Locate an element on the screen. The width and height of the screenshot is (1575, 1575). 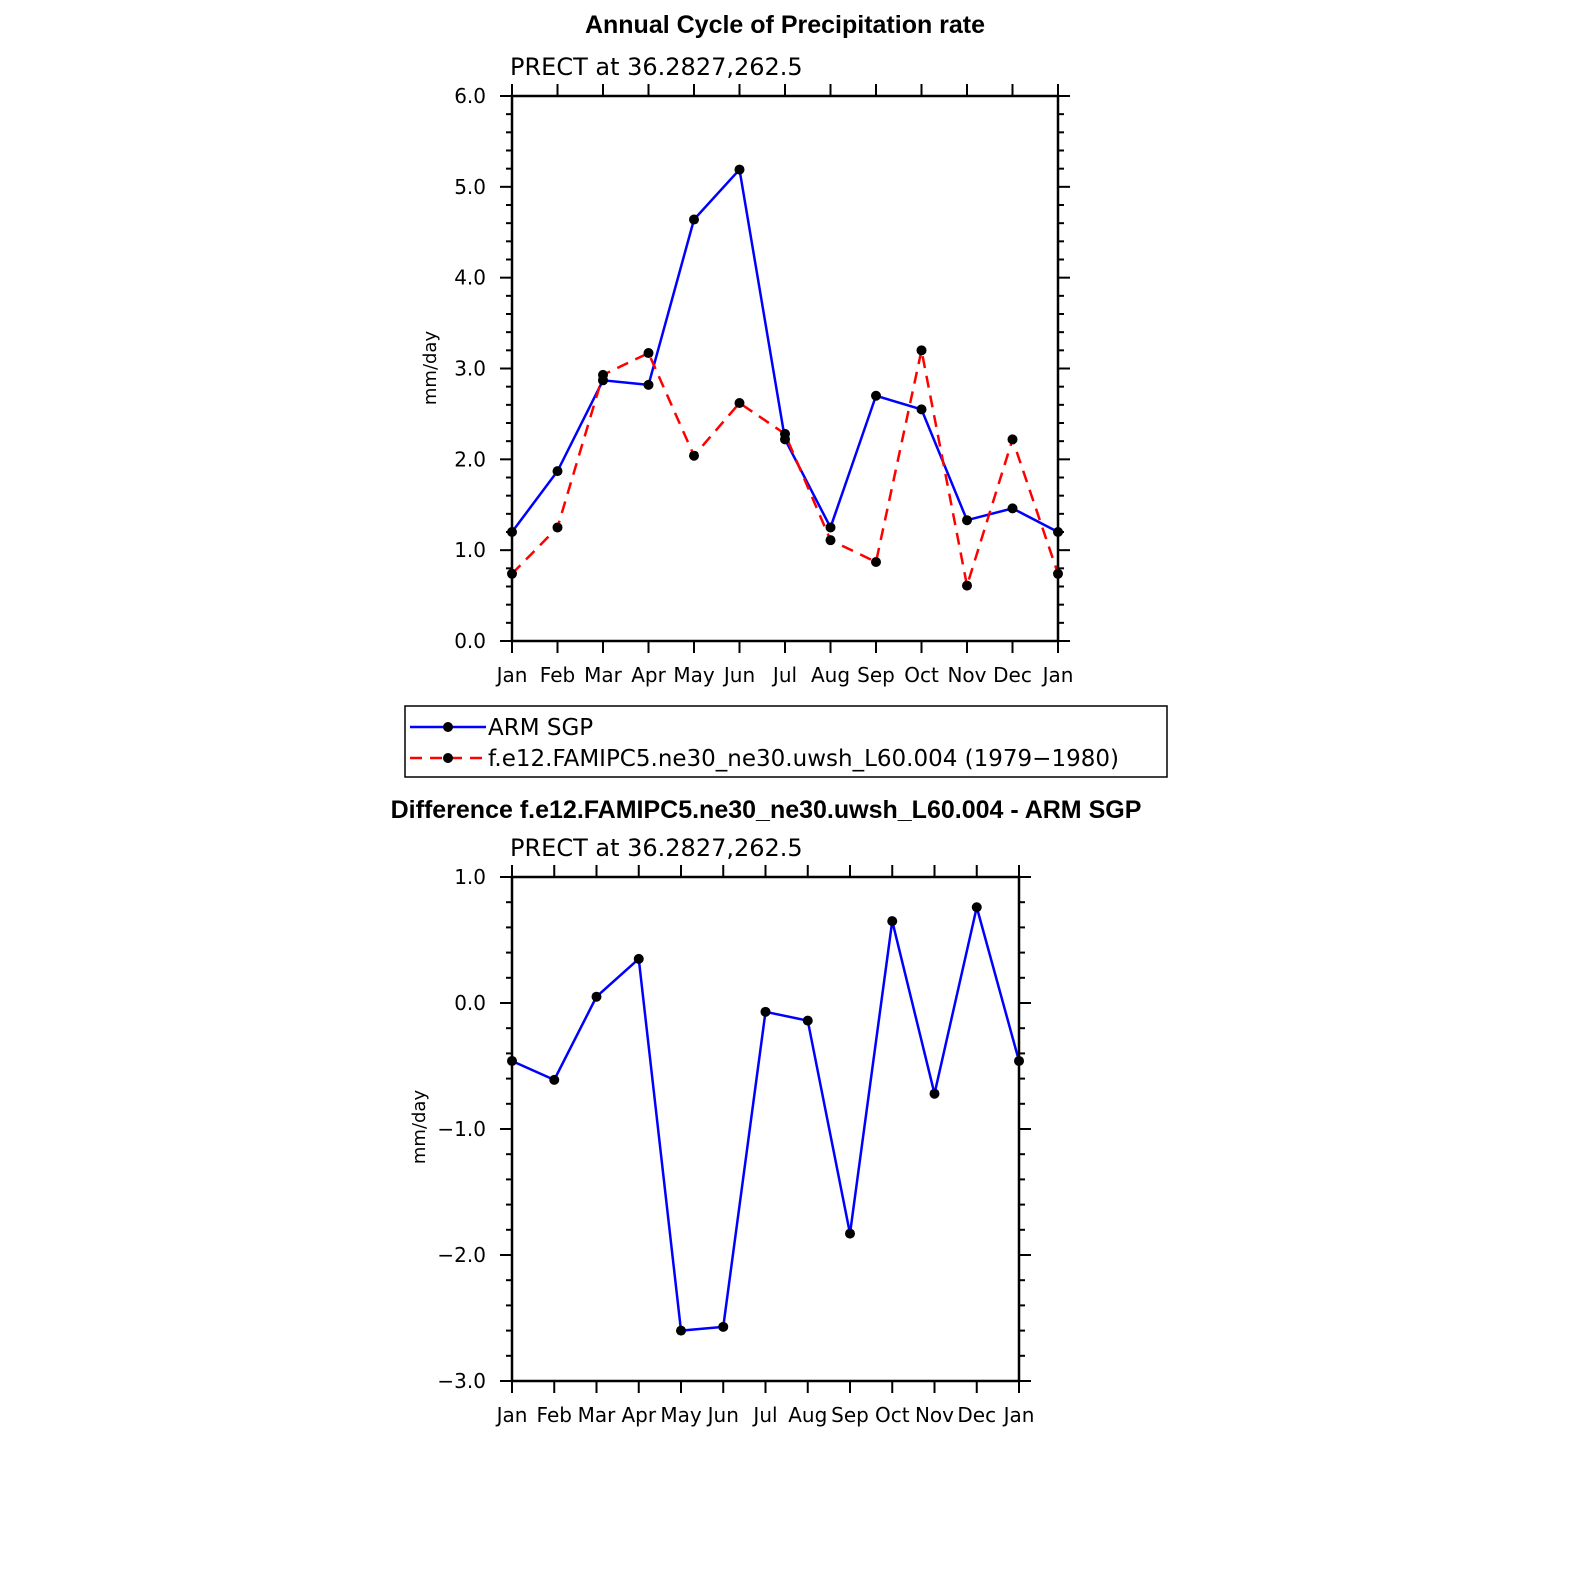
y-tick-label: 4.0 is located at coordinates (470, 278).